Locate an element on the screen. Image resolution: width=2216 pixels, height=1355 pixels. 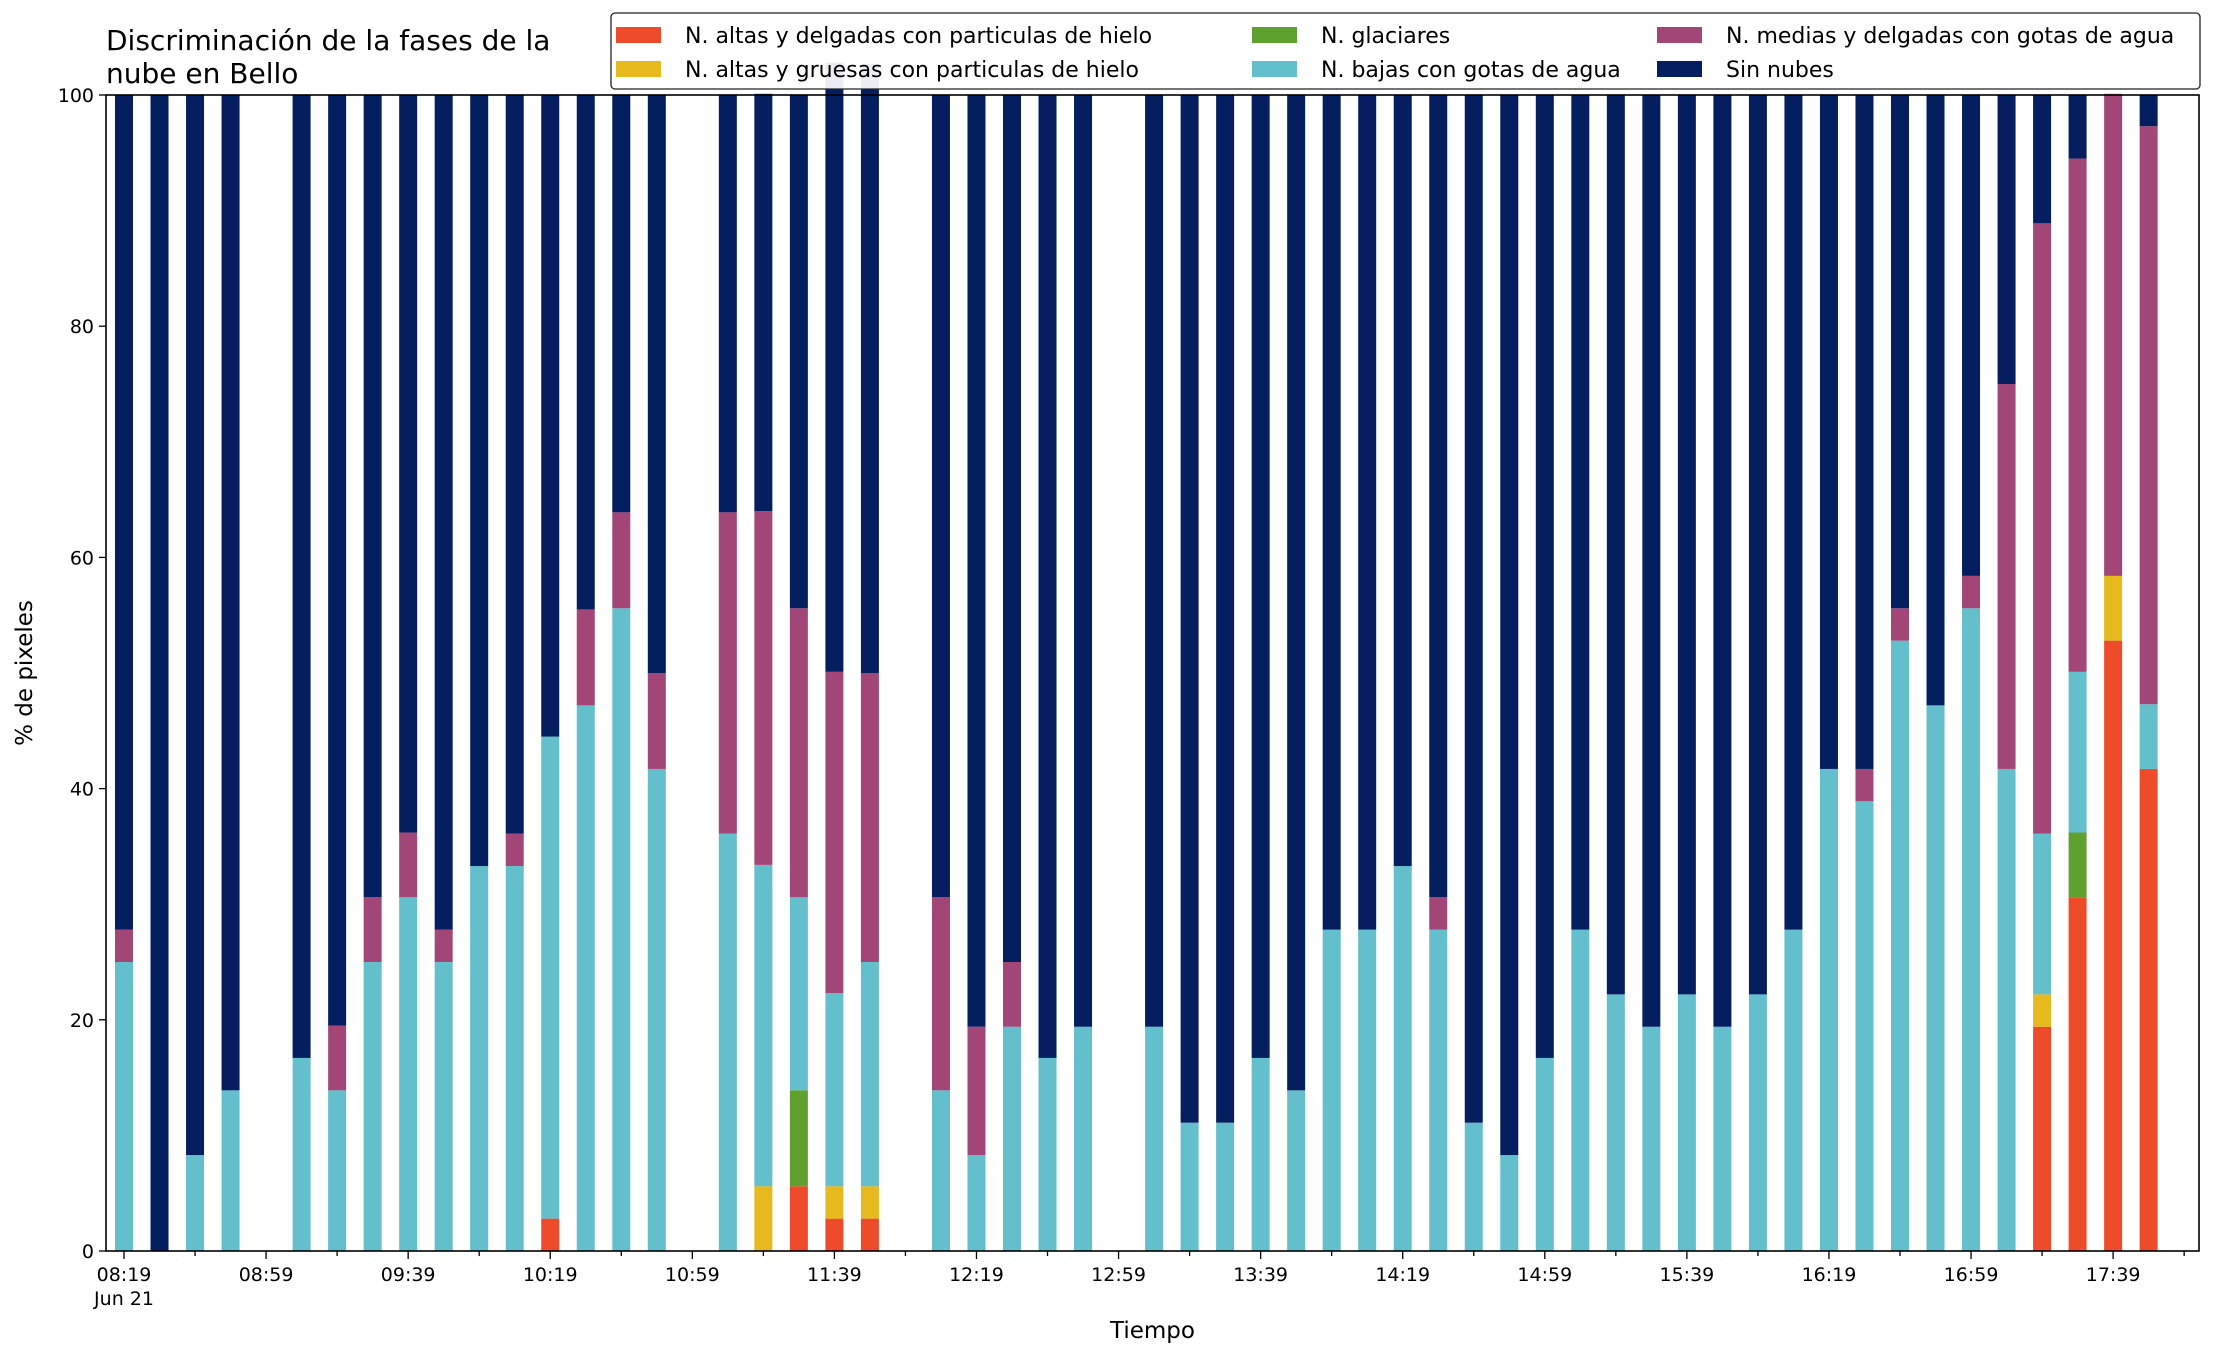
x-tick-sublabel: Jun 21 is located at coordinates (123, 1299).